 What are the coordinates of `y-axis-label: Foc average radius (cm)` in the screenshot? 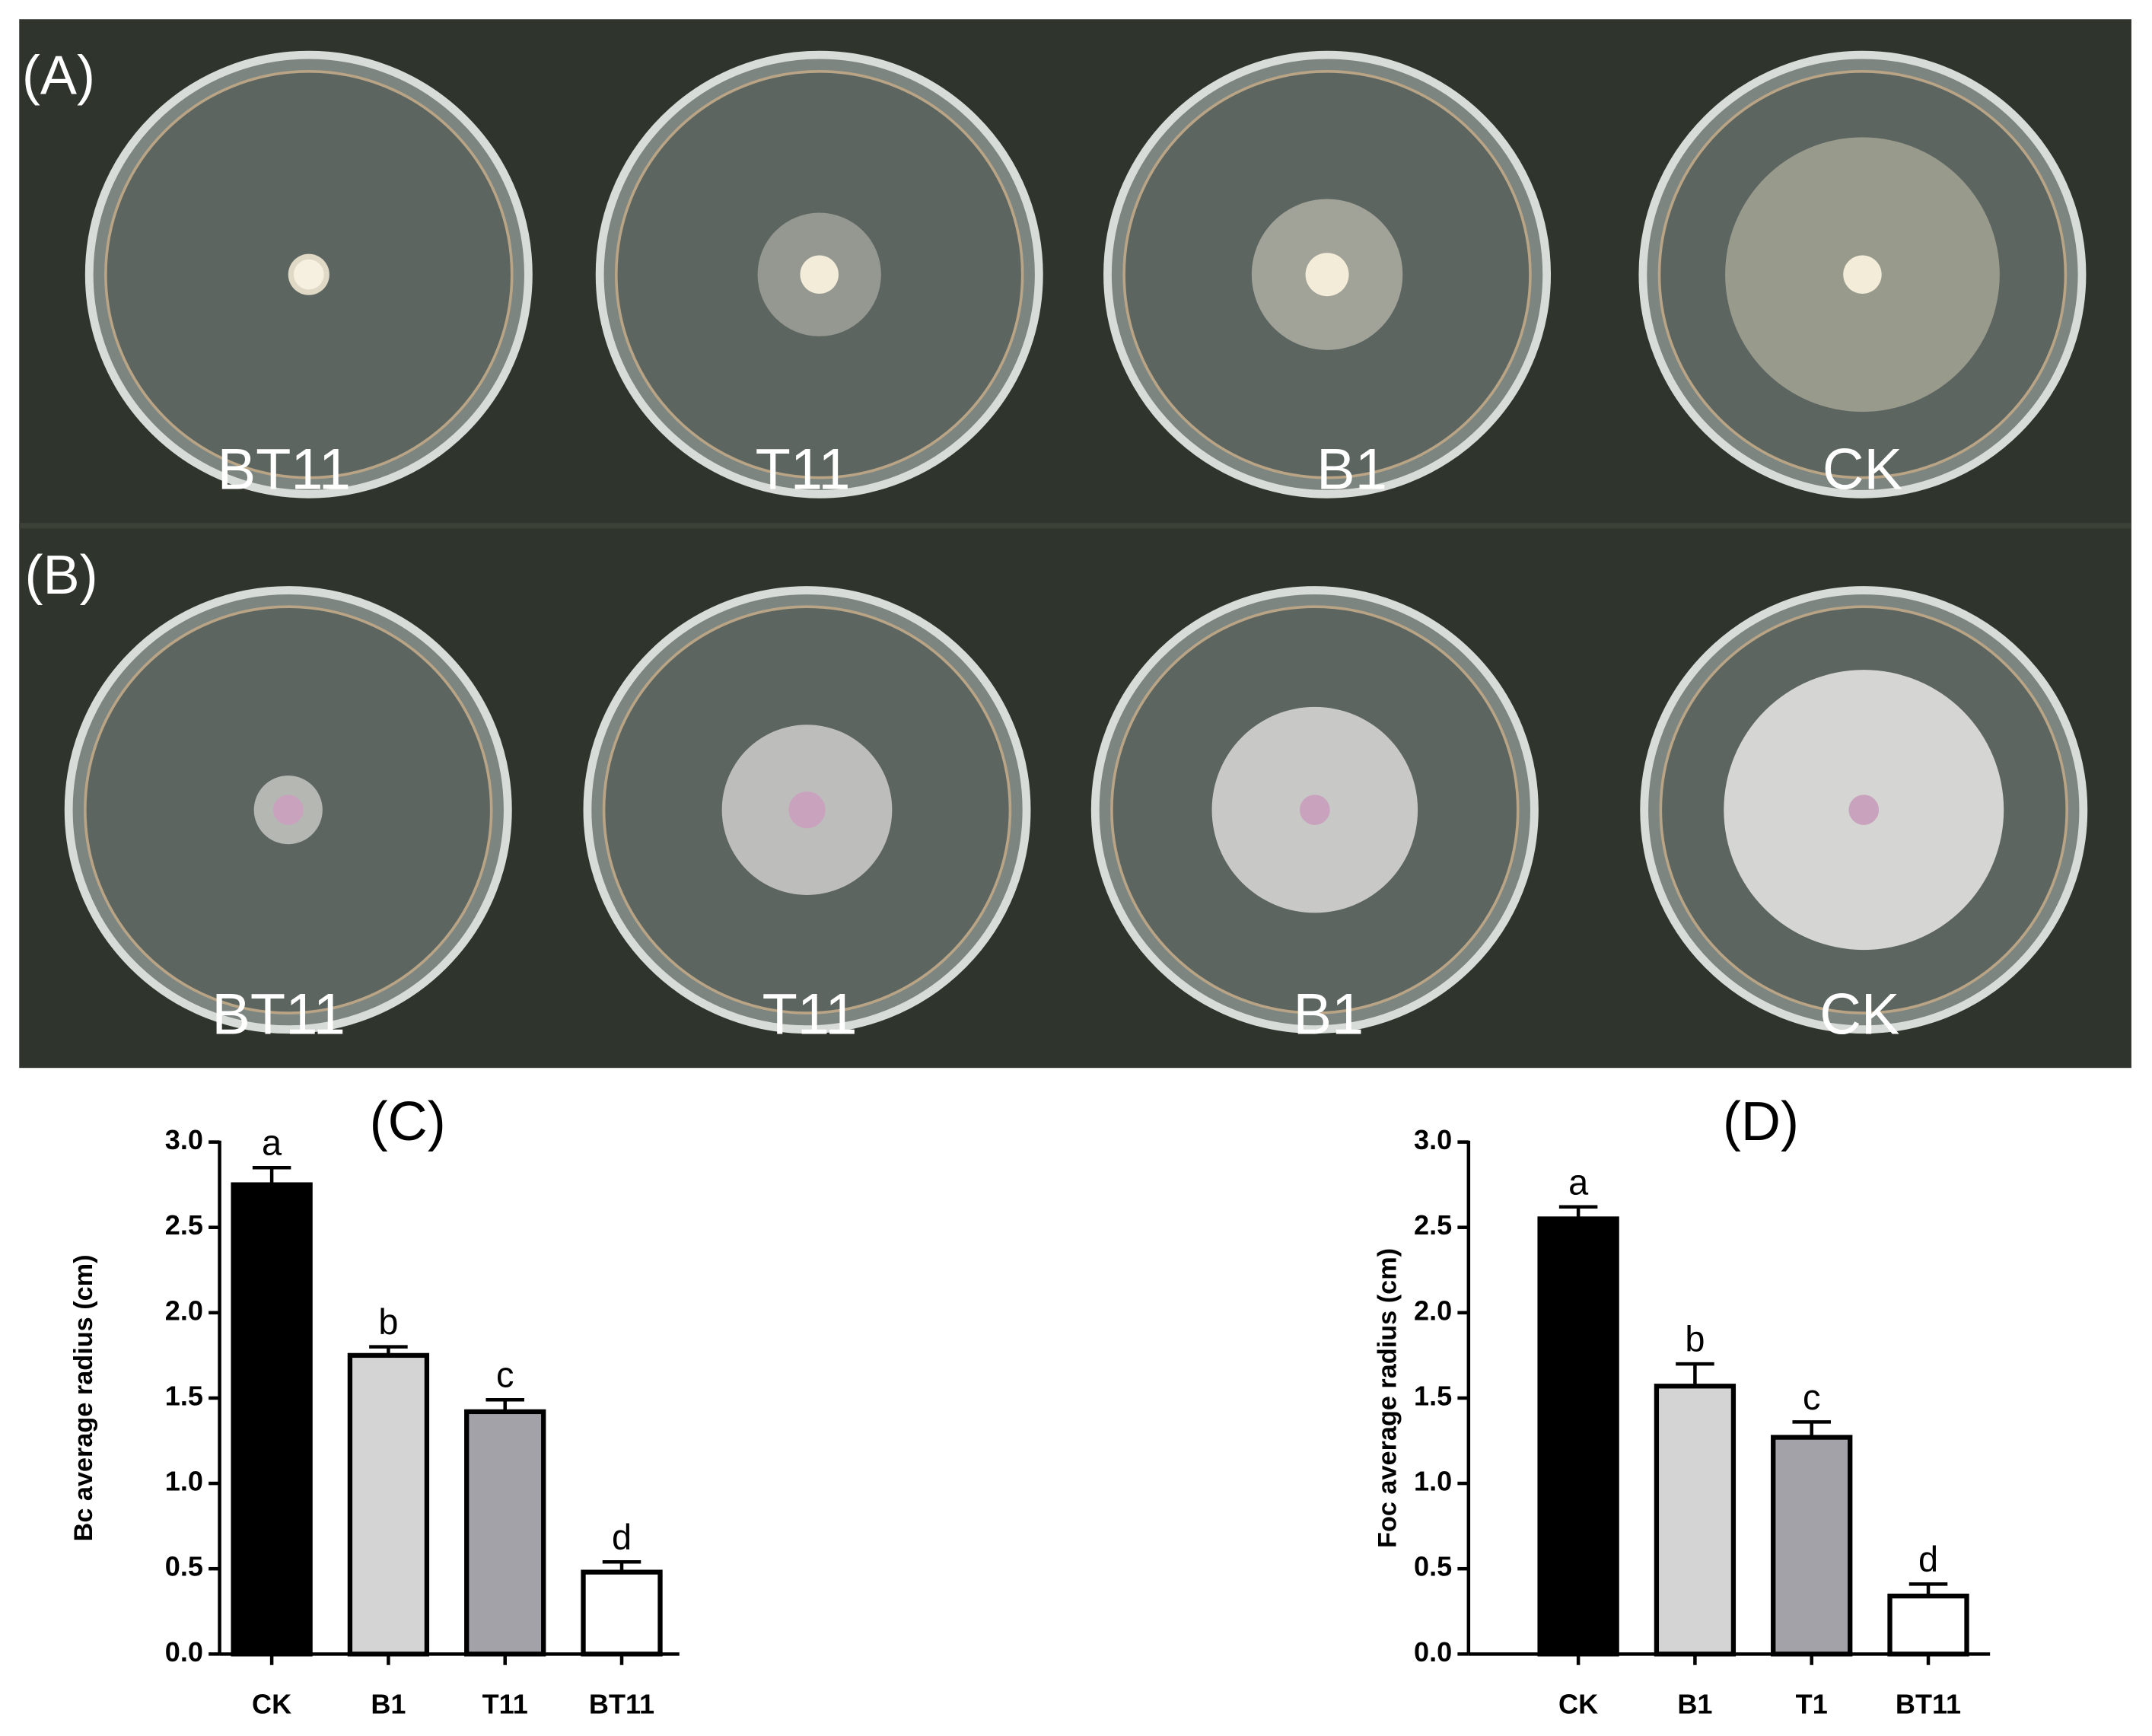 It's located at (1387, 1398).